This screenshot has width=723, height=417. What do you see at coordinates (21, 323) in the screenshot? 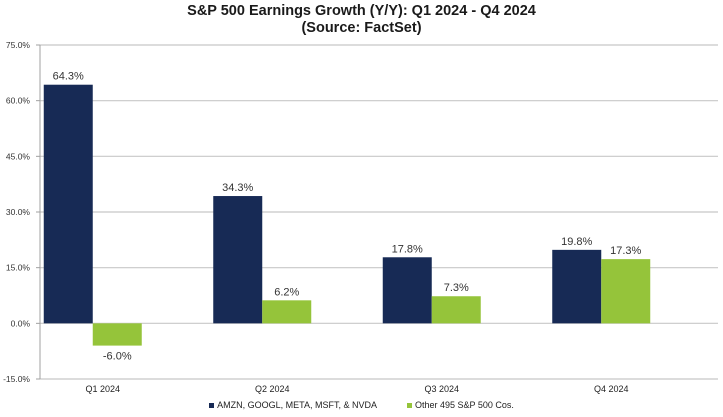
I see `y-tick-label: 0.0%` at bounding box center [21, 323].